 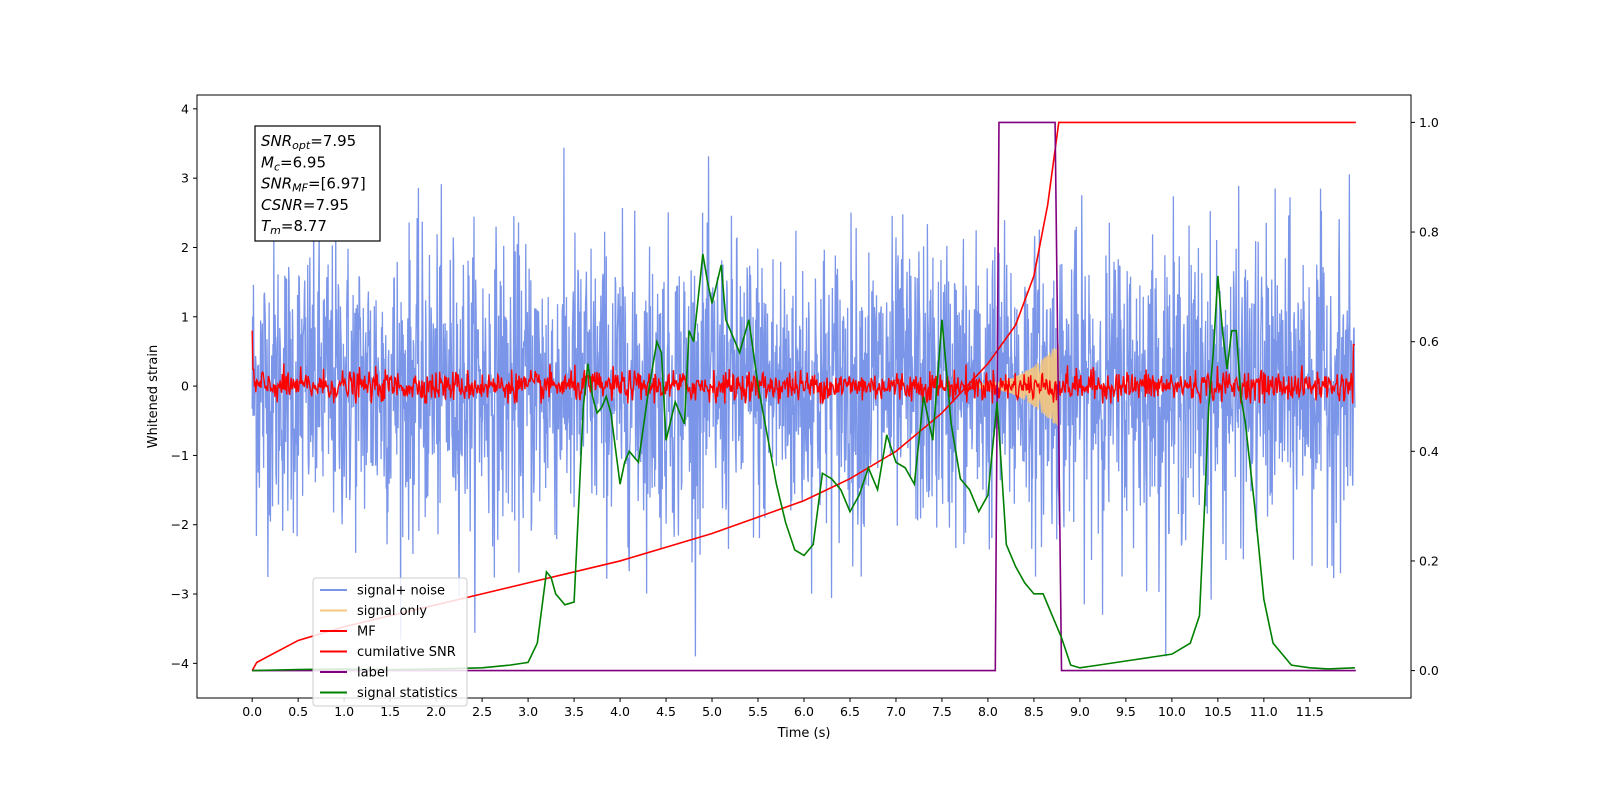 What do you see at coordinates (758, 711) in the screenshot?
I see `x-tick-label: 5.5` at bounding box center [758, 711].